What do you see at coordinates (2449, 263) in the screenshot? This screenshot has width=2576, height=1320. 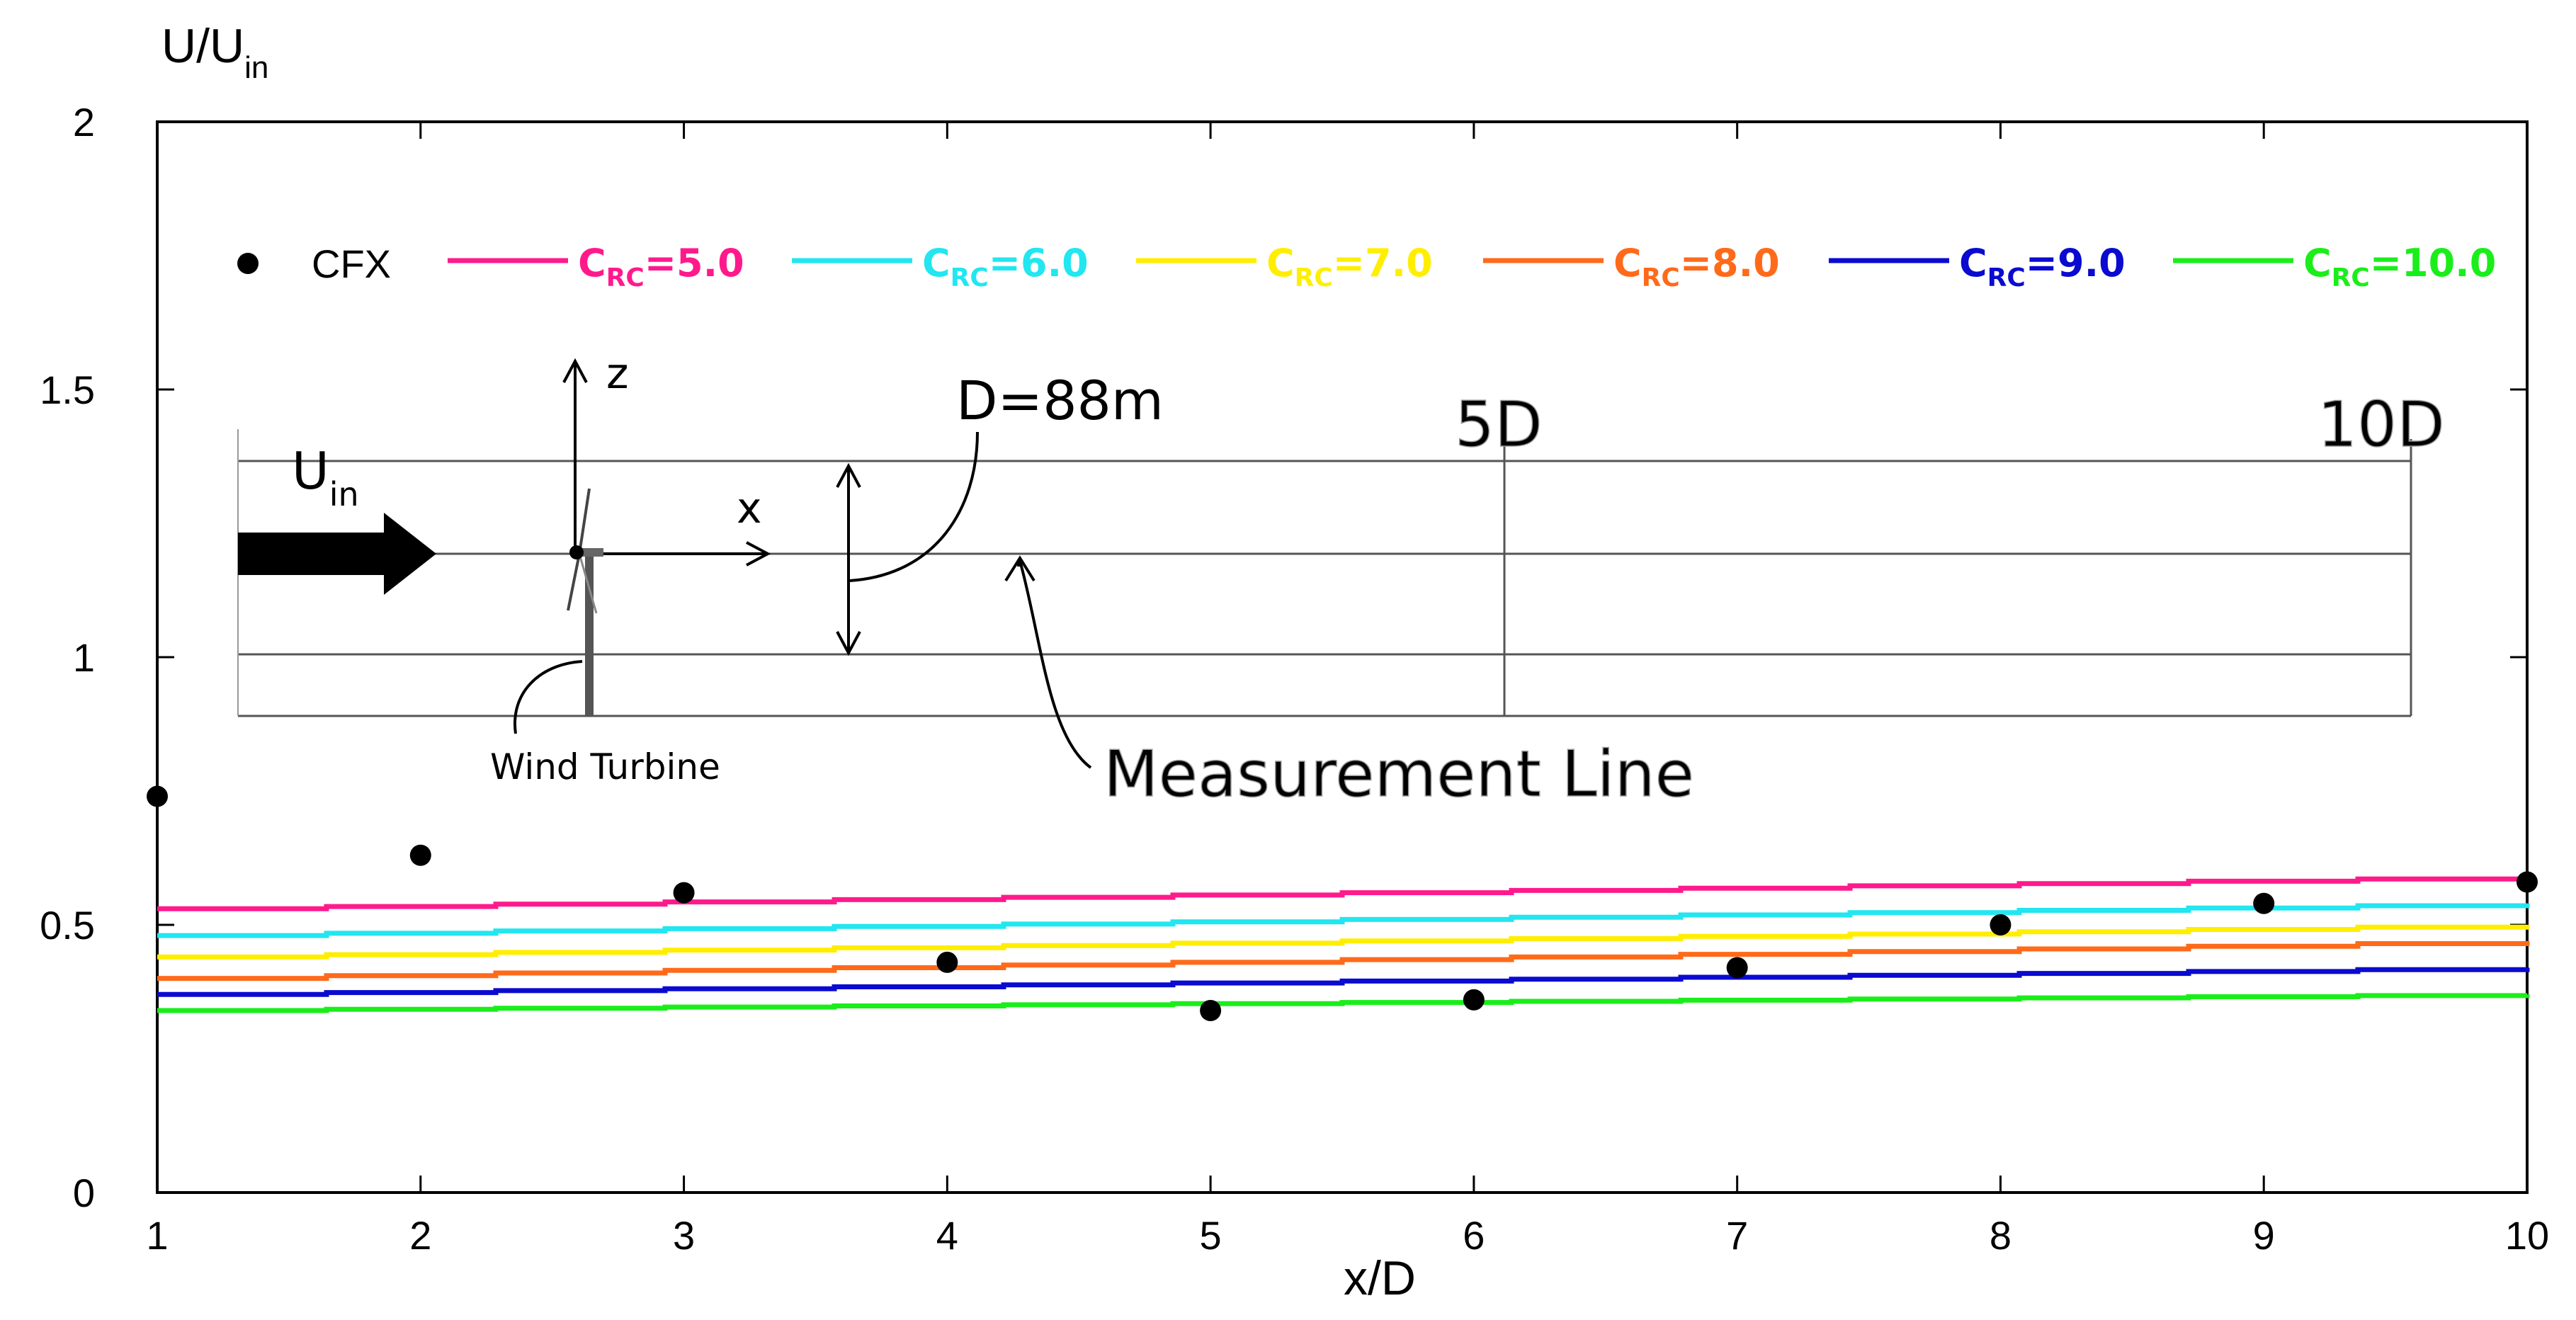 I see `legend-value: 10.0` at bounding box center [2449, 263].